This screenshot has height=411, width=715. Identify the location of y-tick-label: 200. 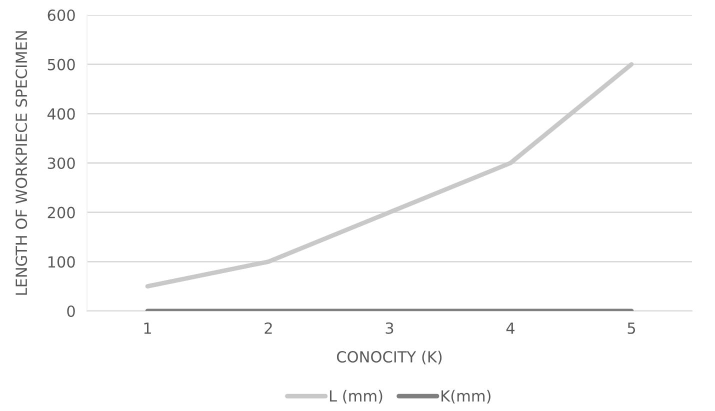
(61, 212).